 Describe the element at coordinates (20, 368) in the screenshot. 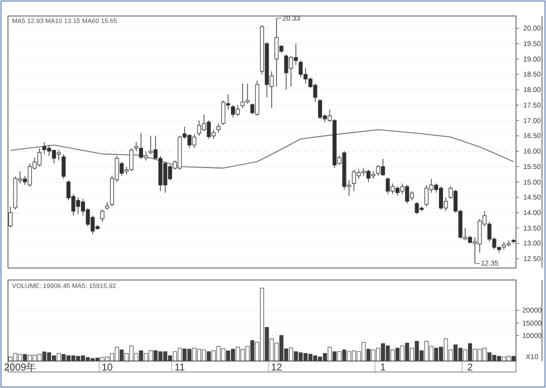

I see `x-tick-label: 2009年` at that location.